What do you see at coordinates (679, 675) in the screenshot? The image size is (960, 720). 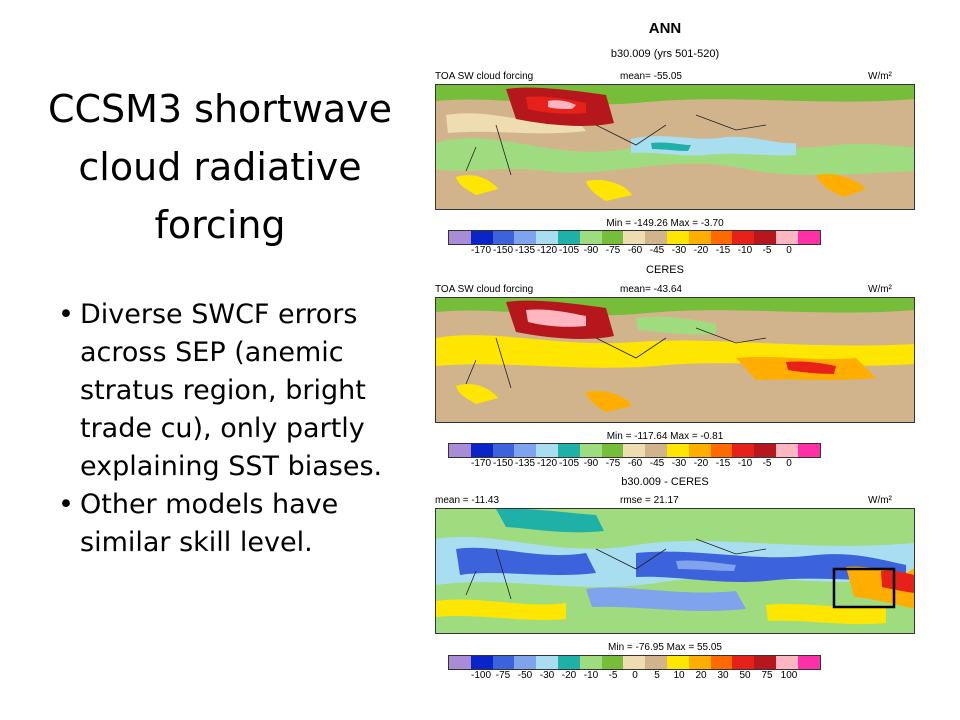 I see `tick-label: 10` at bounding box center [679, 675].